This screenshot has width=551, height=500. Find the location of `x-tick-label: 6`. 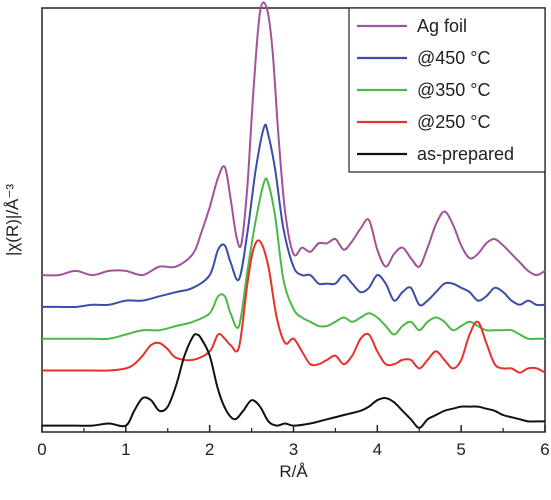

x-tick-label: 6 is located at coordinates (544, 449).